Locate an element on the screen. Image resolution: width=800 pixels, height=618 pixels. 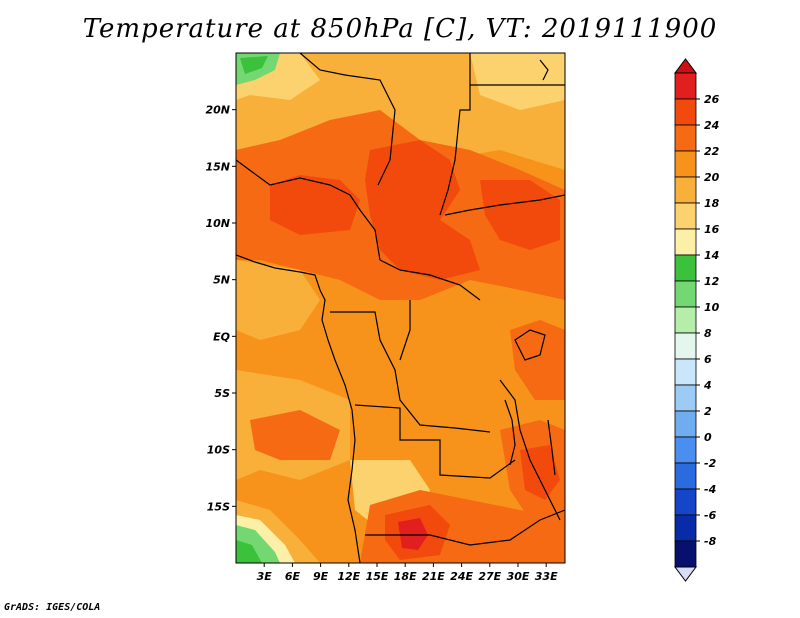
colorbar-label: 14 is located at coordinates (711, 255).